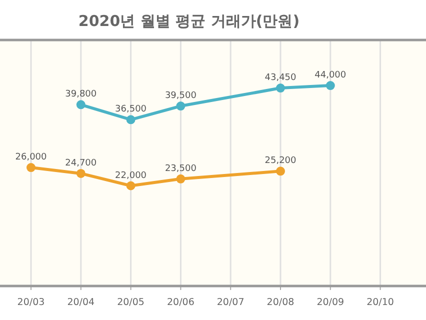 The width and height of the screenshot is (426, 320). Describe the element at coordinates (81, 163) in the screenshot. I see `data-label: 24,700` at that location.